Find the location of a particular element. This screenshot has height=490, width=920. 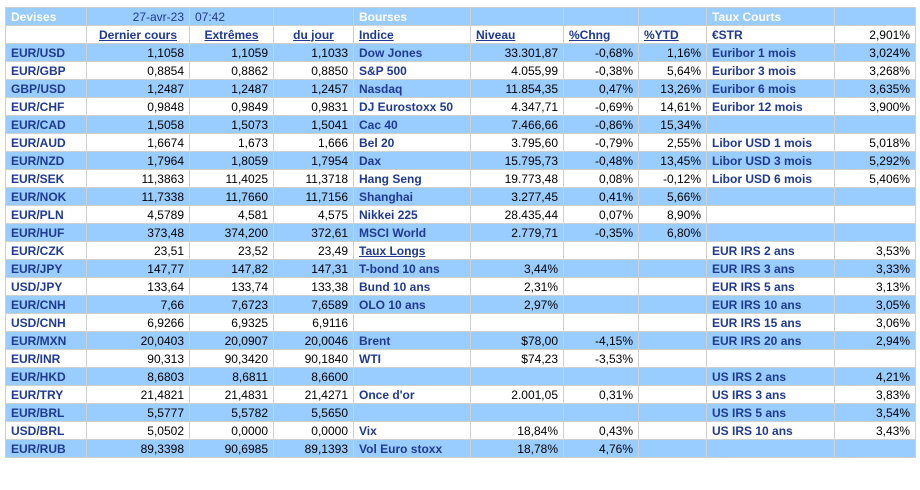

day-high: 11,7660 is located at coordinates (231, 196).